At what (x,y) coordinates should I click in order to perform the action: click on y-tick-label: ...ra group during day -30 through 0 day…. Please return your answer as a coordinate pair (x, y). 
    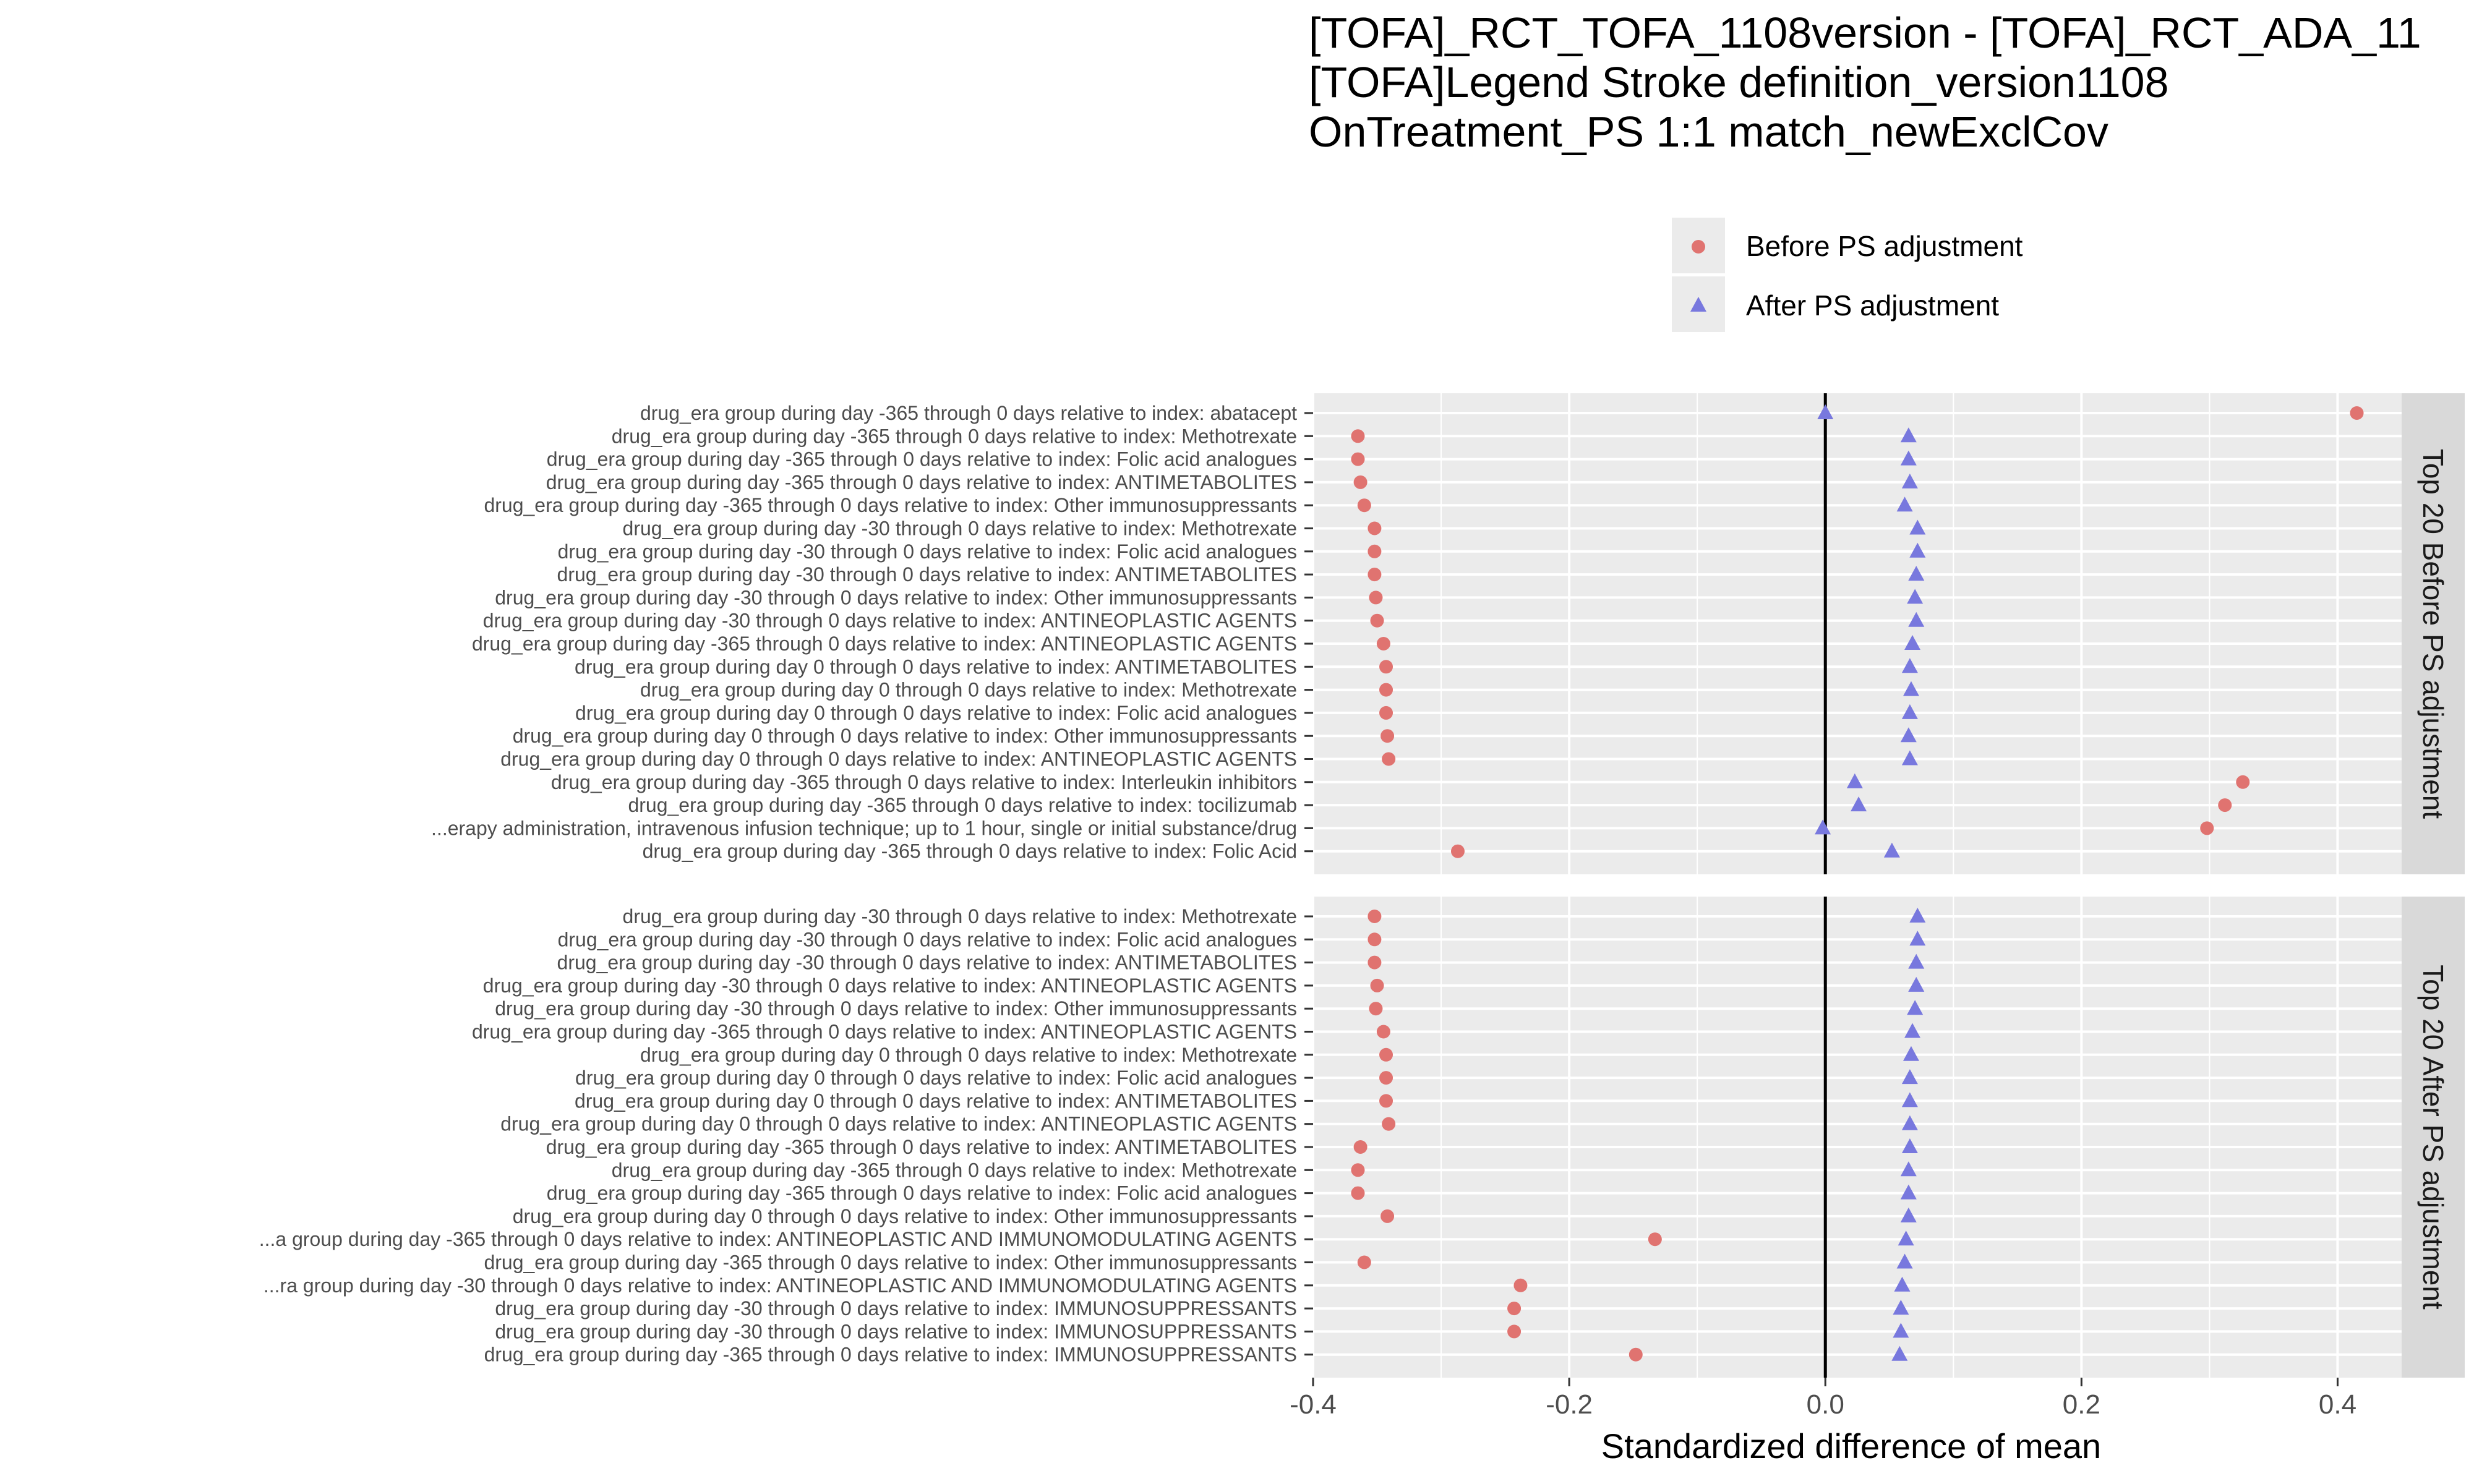
    Looking at the image, I should click on (780, 1285).